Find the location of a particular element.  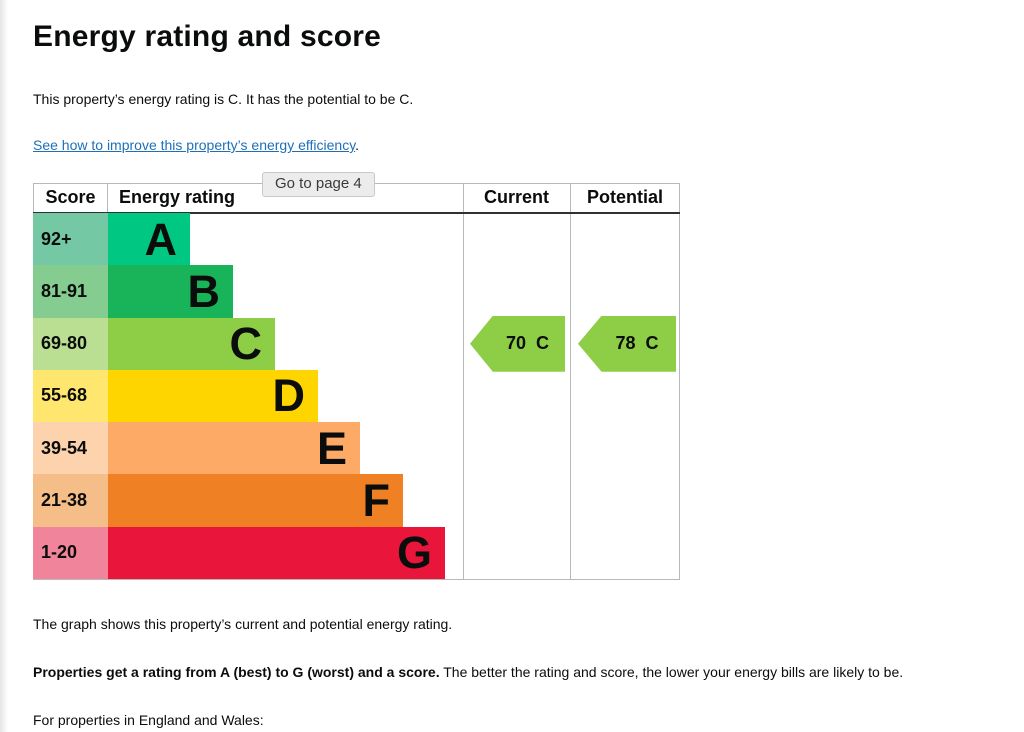

band-bar: A is located at coordinates (149, 239).